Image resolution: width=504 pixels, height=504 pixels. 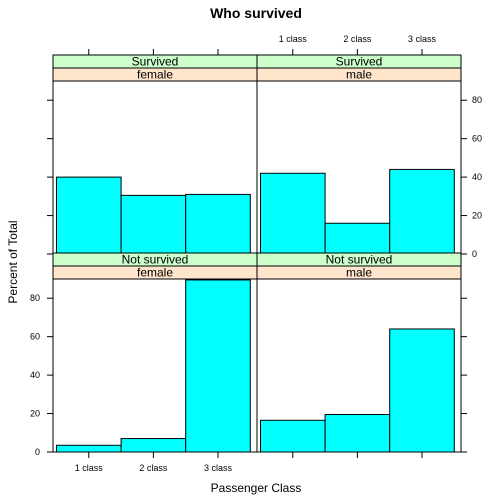 I want to click on y-tick-label-left: 80, so click(x=35, y=298).